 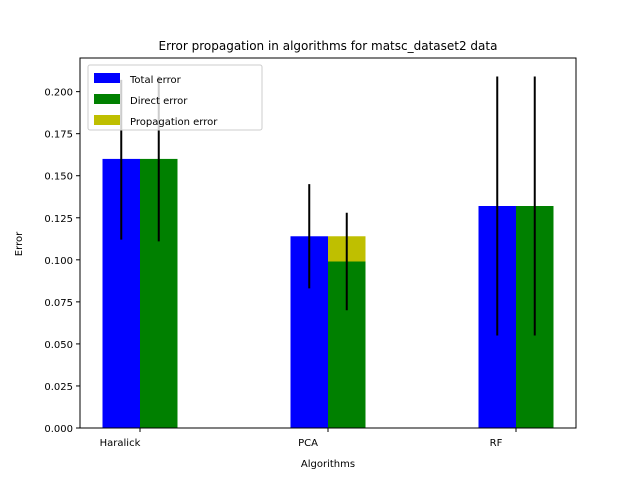 What do you see at coordinates (58, 345) in the screenshot?
I see `y-tick-label: 0.050` at bounding box center [58, 345].